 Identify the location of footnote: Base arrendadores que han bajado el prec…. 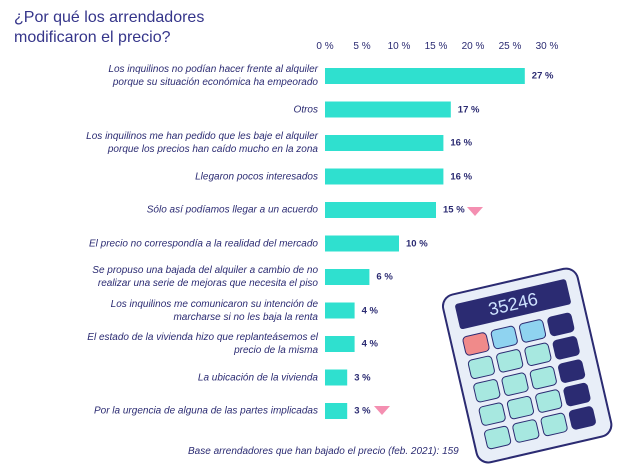
(323, 451).